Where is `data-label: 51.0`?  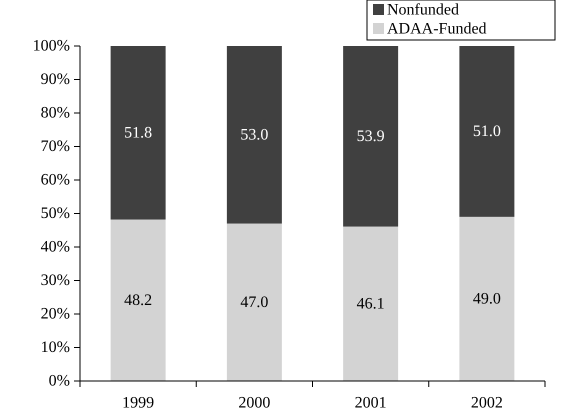
data-label: 51.0 is located at coordinates (486, 131).